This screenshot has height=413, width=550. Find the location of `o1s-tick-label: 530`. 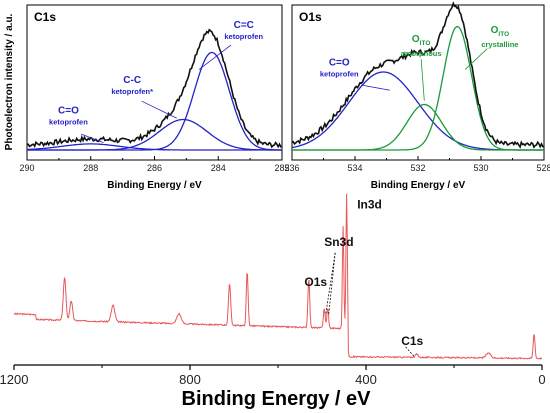

o1s-tick-label: 530 is located at coordinates (480, 168).